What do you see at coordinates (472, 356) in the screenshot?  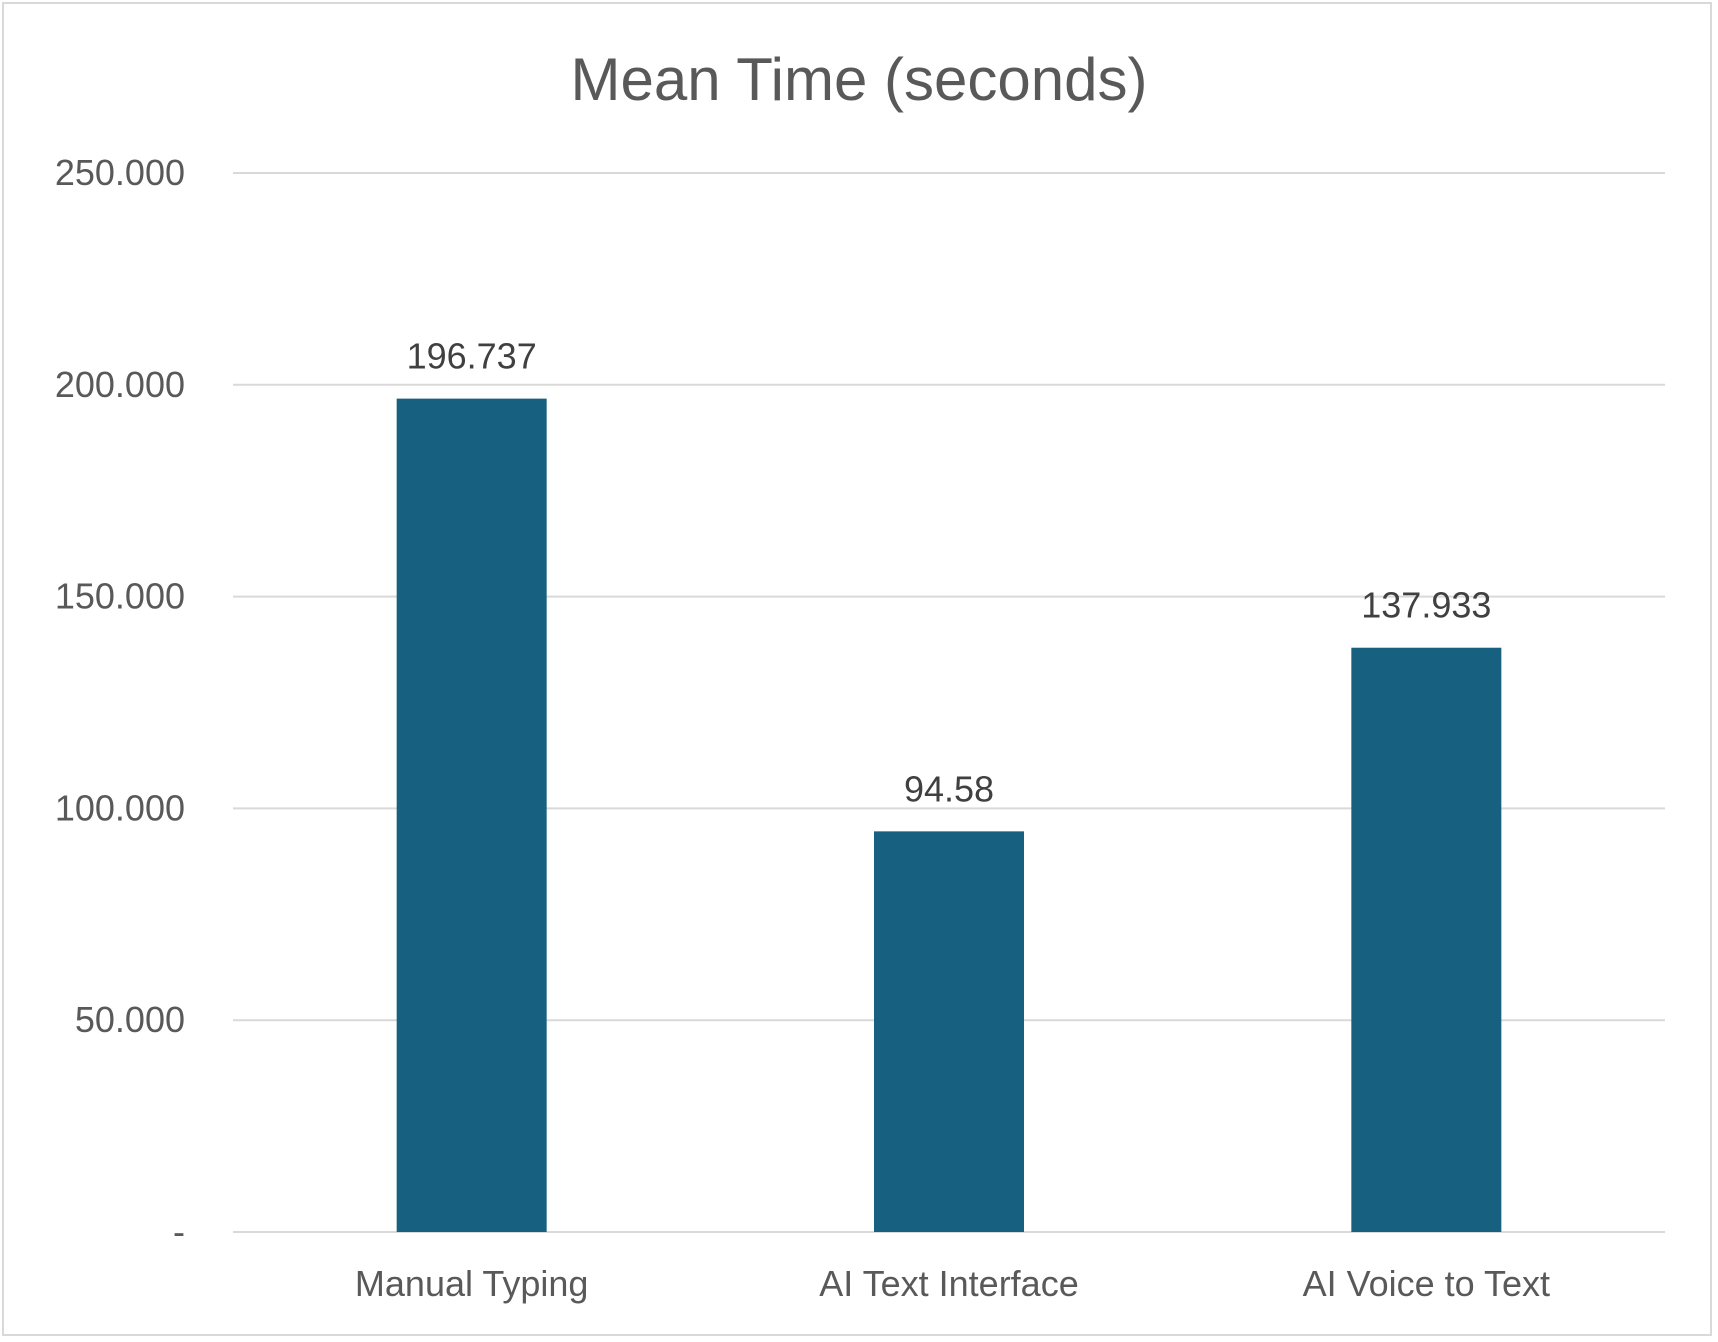 I see `data-label: 196.737` at bounding box center [472, 356].